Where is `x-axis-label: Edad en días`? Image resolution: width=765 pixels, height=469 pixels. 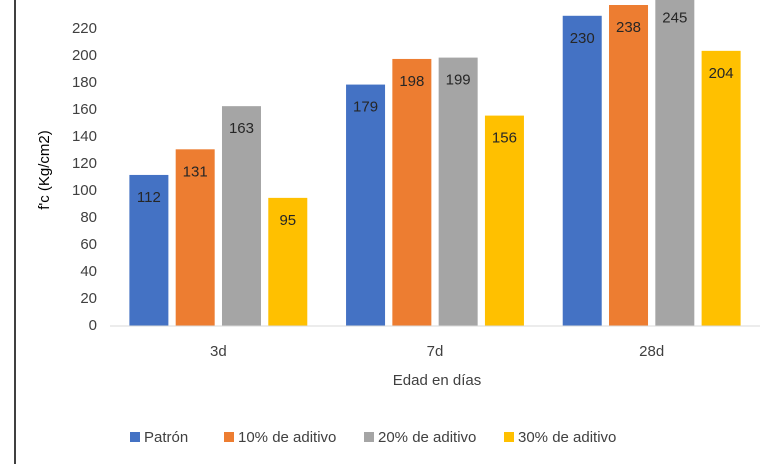
x-axis-label: Edad en días is located at coordinates (437, 380).